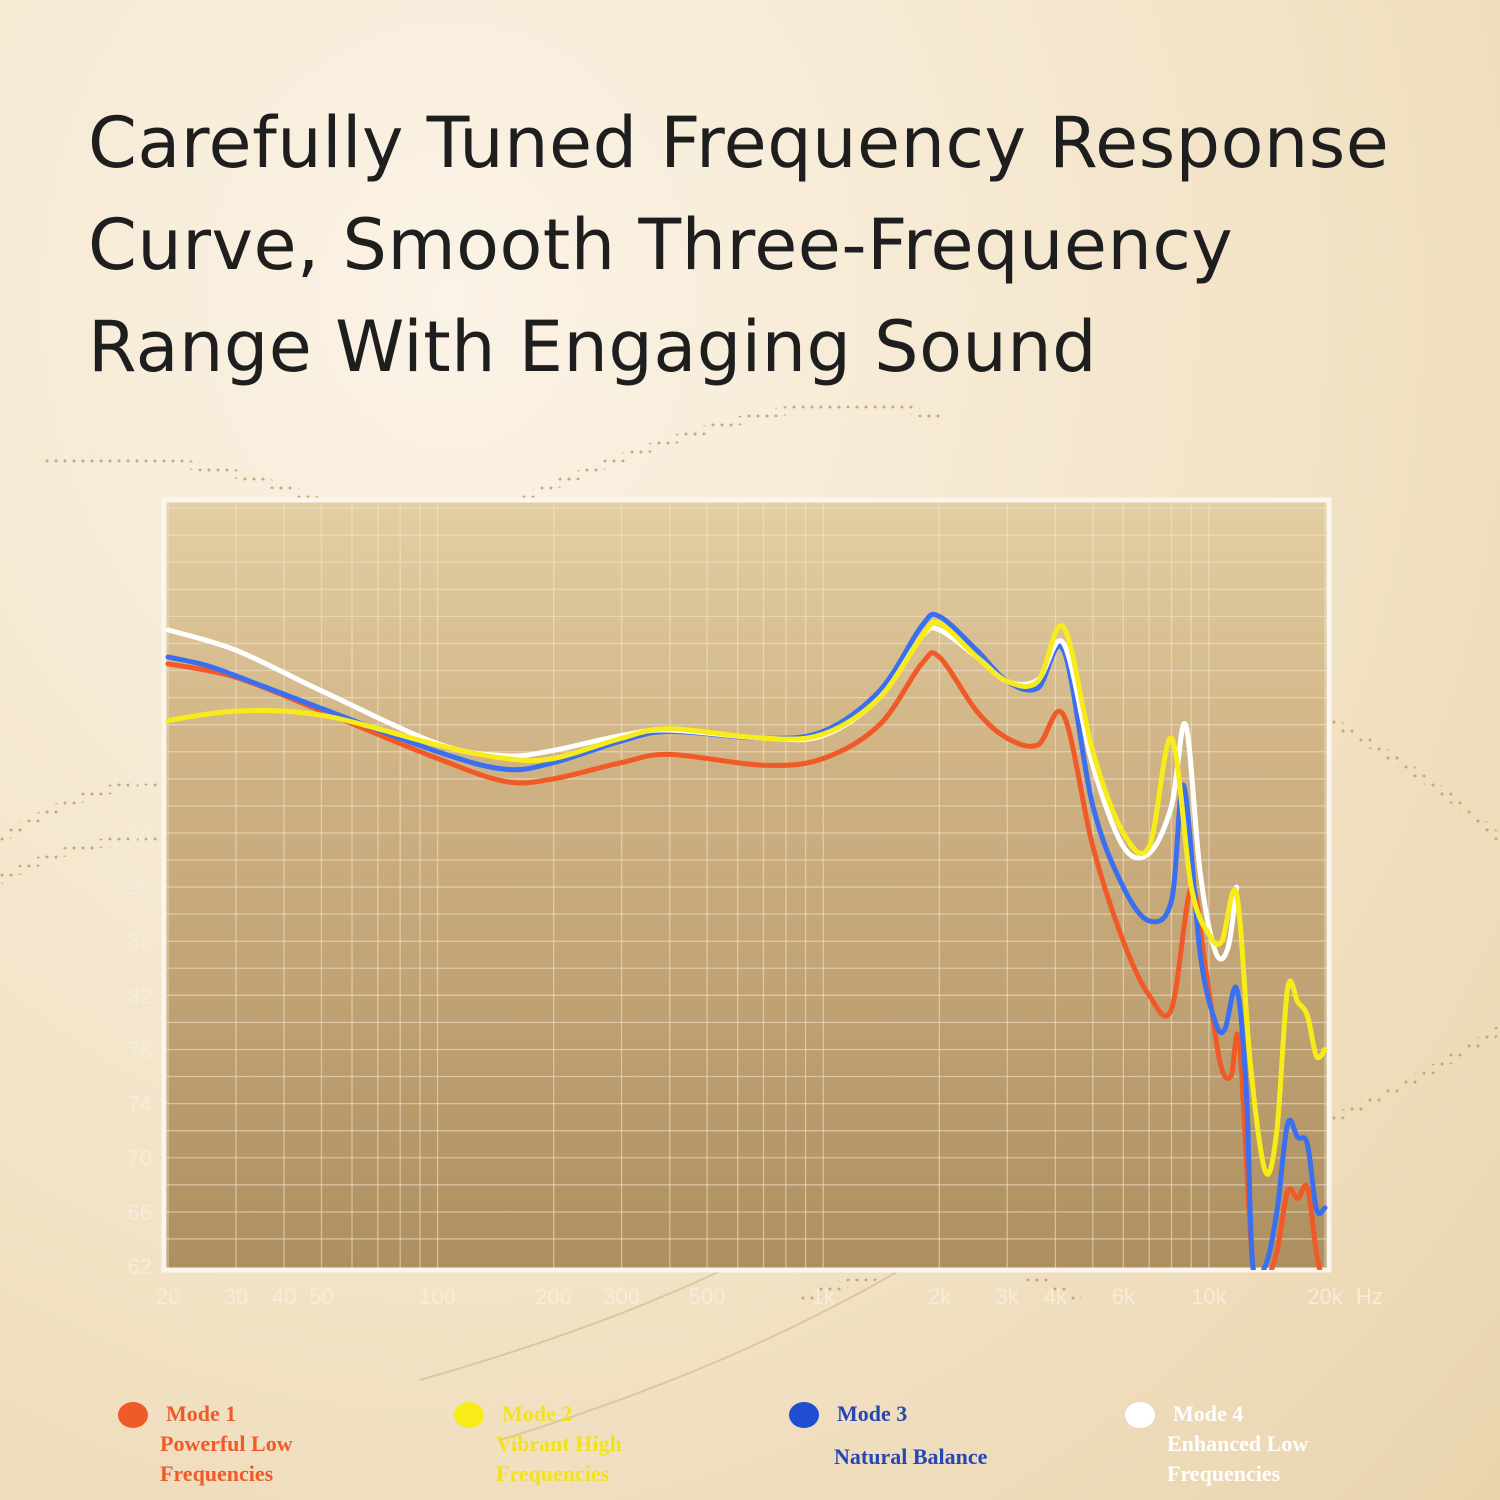 The height and width of the screenshot is (1500, 1500). I want to click on y-axis-ticks: 62 66 70 74 78 82 86 90 94 98 102 106 110 114 118, so click(133, 887).